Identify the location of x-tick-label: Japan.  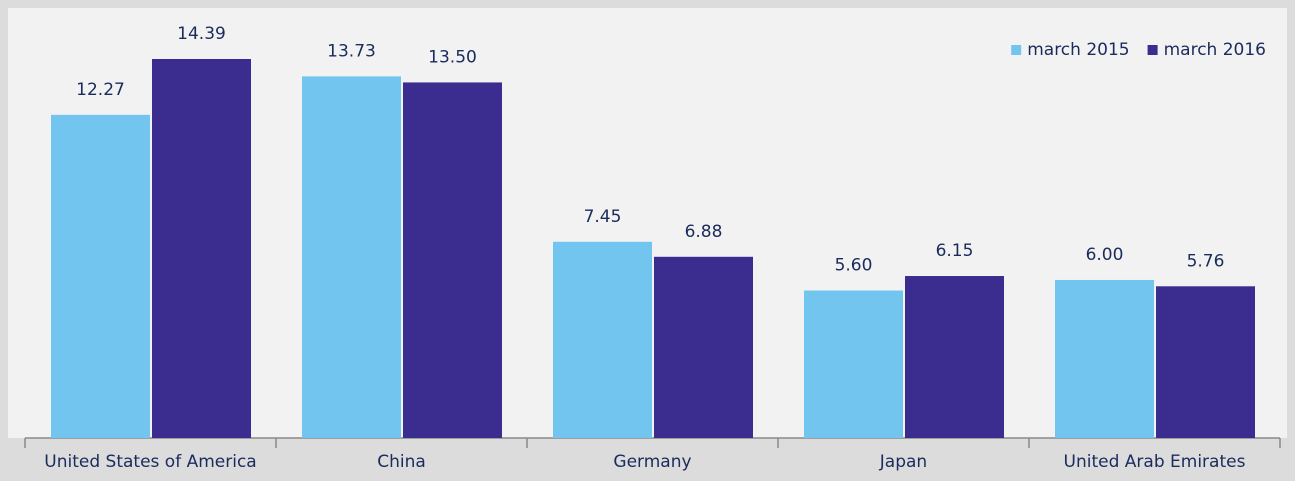
(903, 462).